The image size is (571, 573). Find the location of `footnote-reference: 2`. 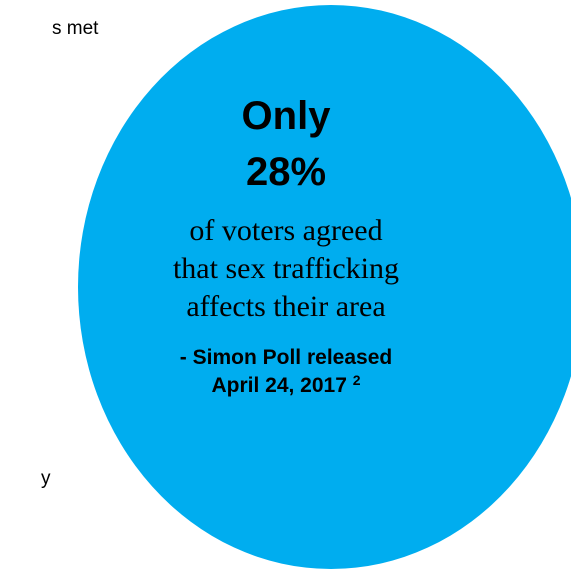

footnote-reference: 2 is located at coordinates (356, 380).